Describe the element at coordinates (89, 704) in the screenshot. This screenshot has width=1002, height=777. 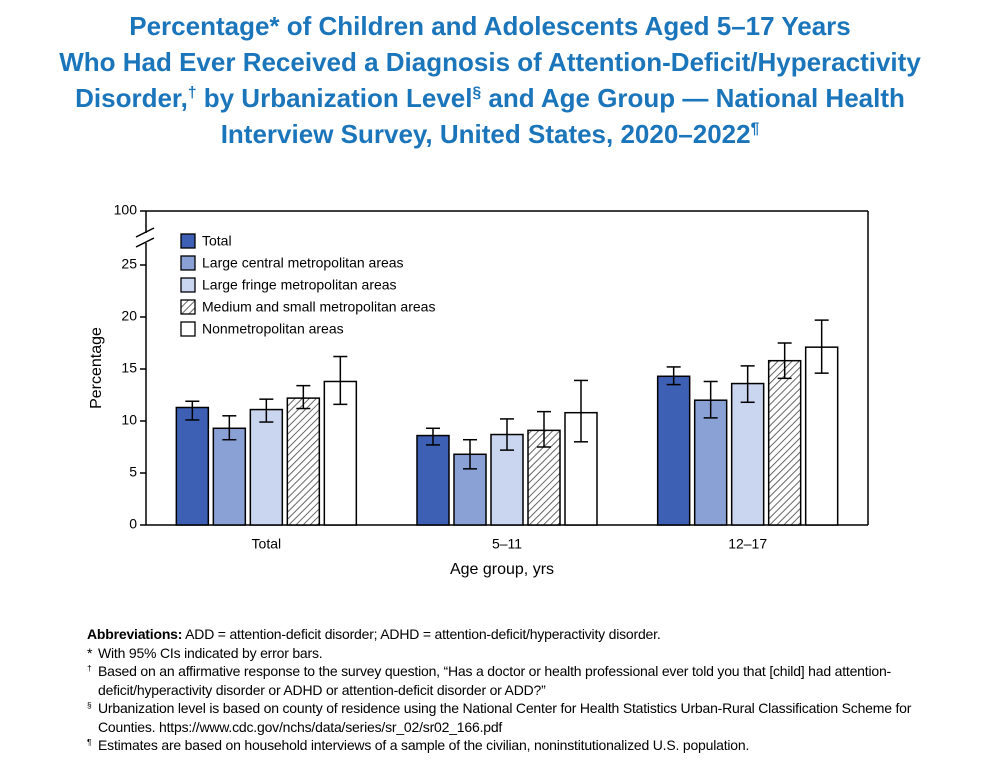
I see `footnote-symbol: §` at that location.